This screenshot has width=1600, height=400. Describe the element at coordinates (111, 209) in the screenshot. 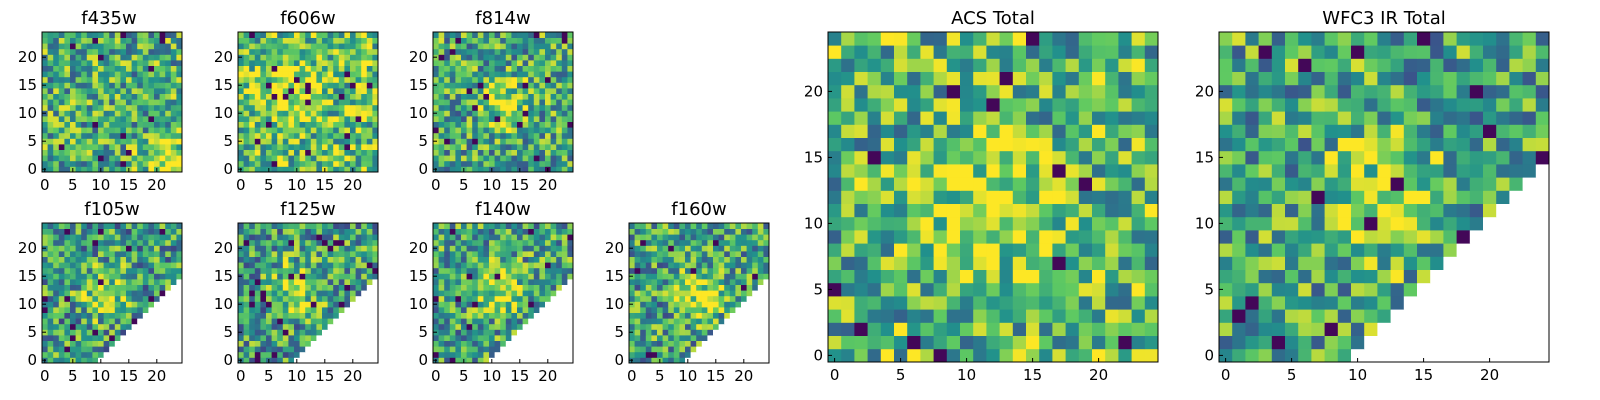

I see `panel-title-f105w: f105w` at that location.